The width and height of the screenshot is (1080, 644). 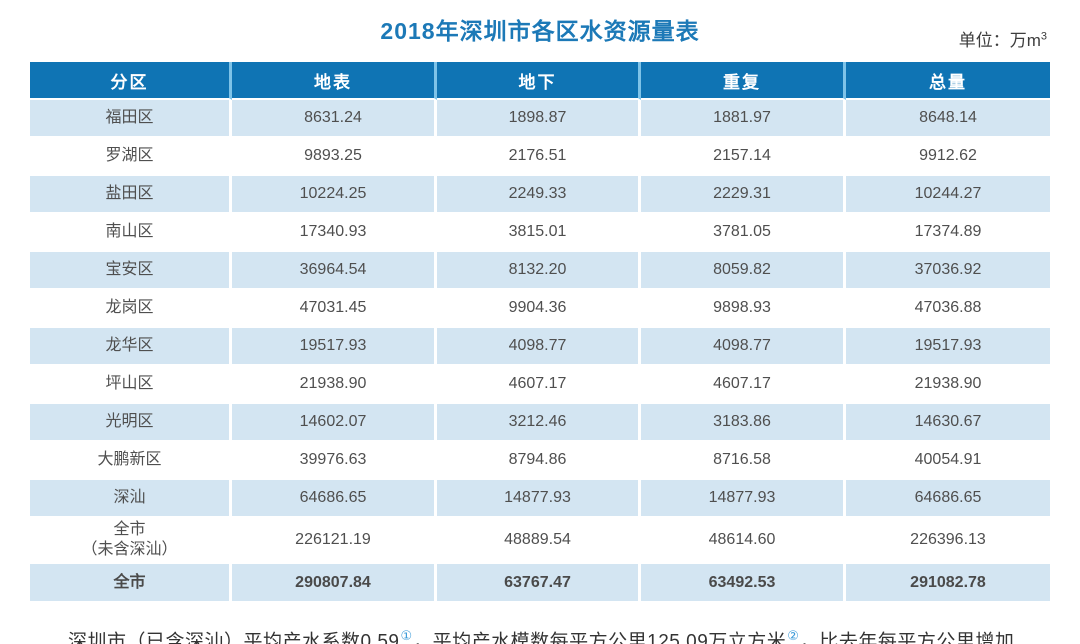 I want to click on value-cell: 10244.27, so click(x=948, y=195).